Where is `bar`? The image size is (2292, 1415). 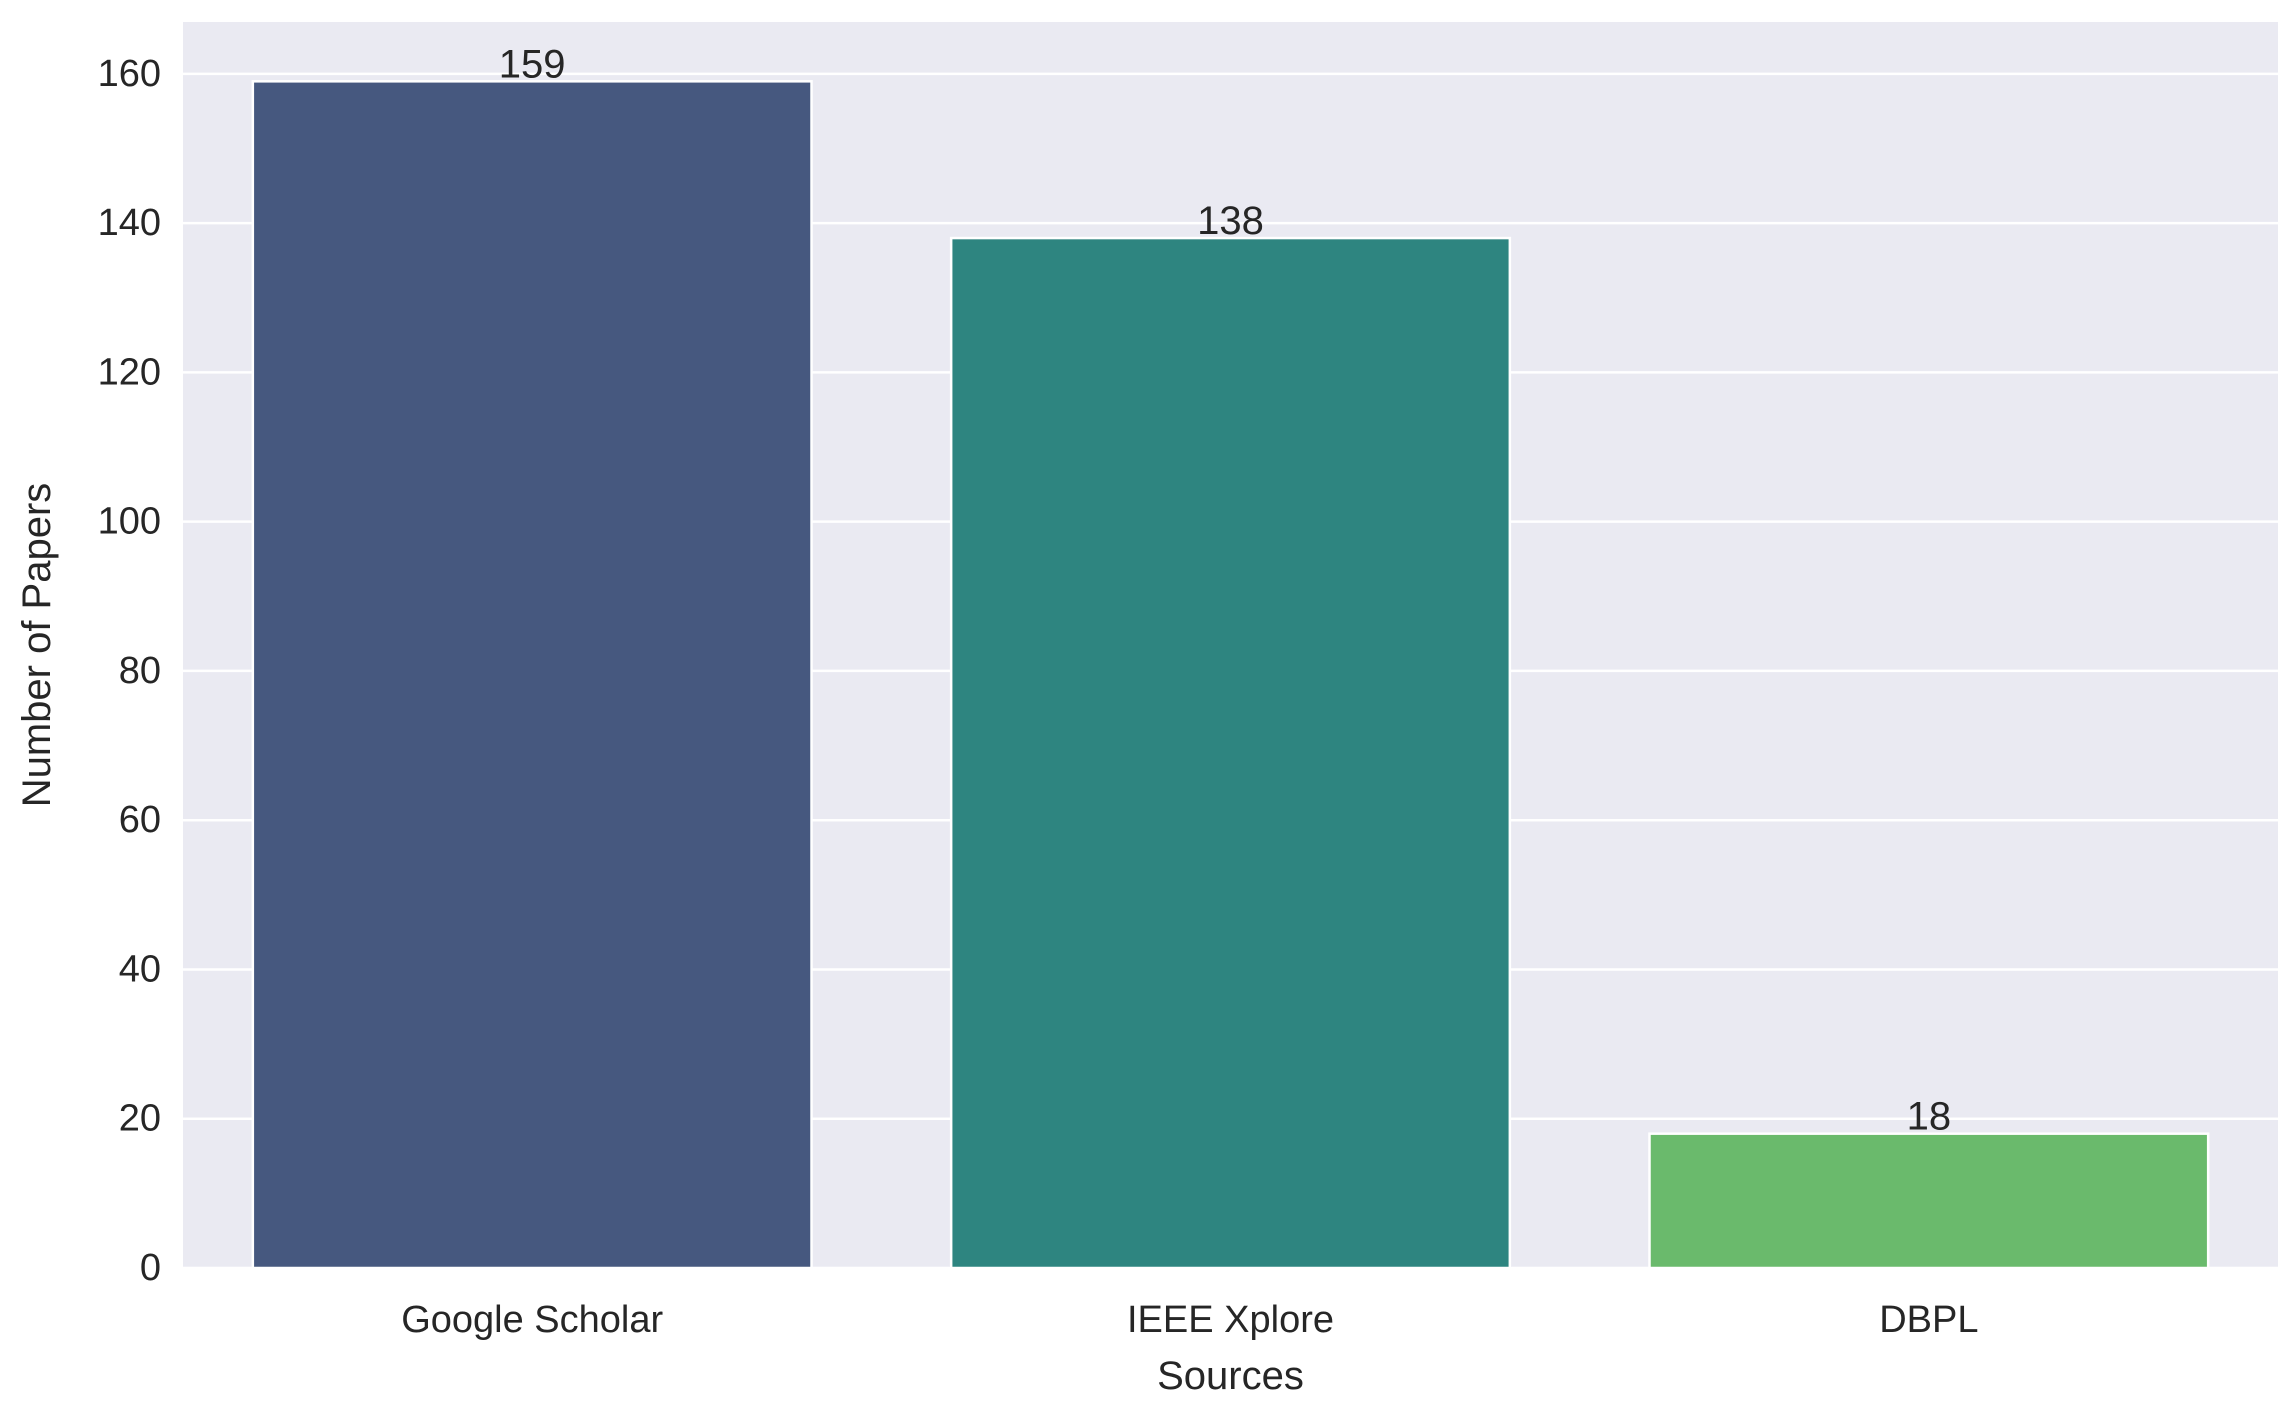
bar is located at coordinates (1929, 1201).